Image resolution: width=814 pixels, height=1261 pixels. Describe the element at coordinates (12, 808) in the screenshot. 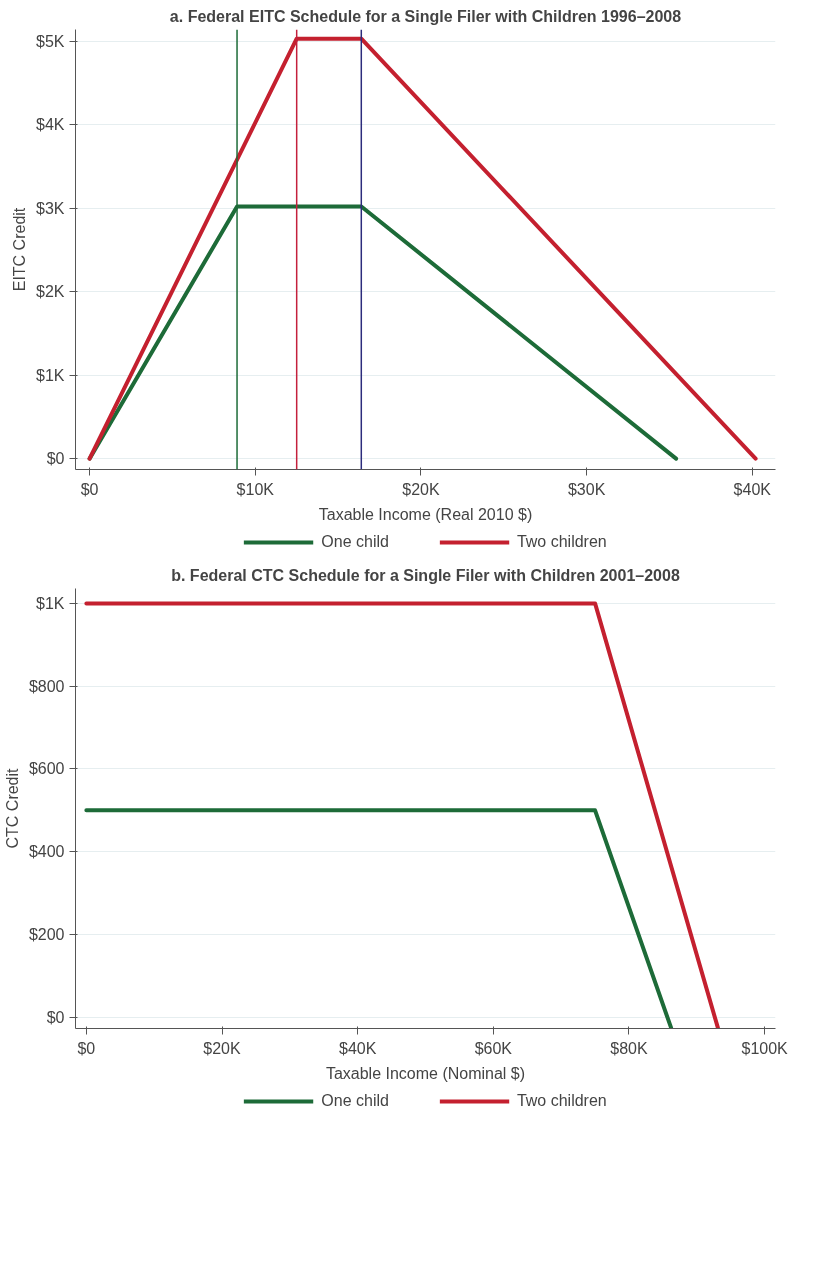

I see `y-axis-title: CTC Credit` at that location.